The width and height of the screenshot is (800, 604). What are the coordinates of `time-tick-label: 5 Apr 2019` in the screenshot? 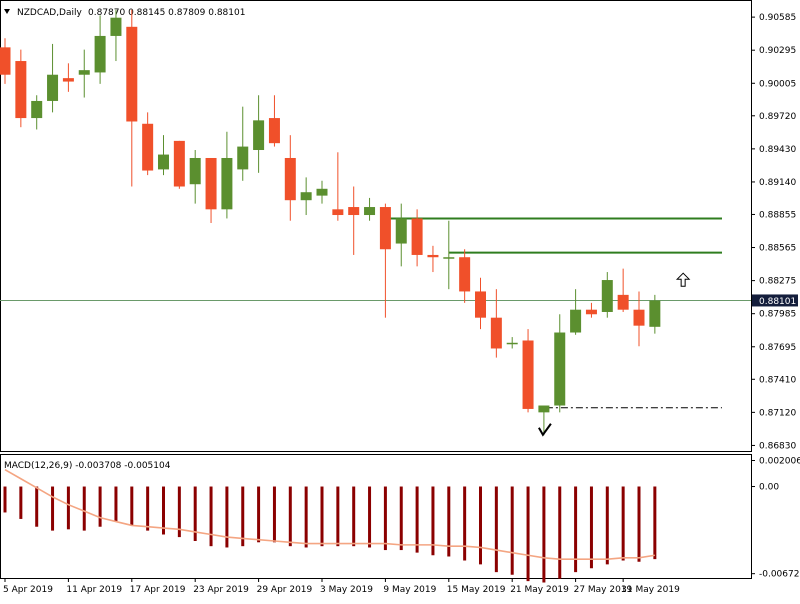 It's located at (28, 590).